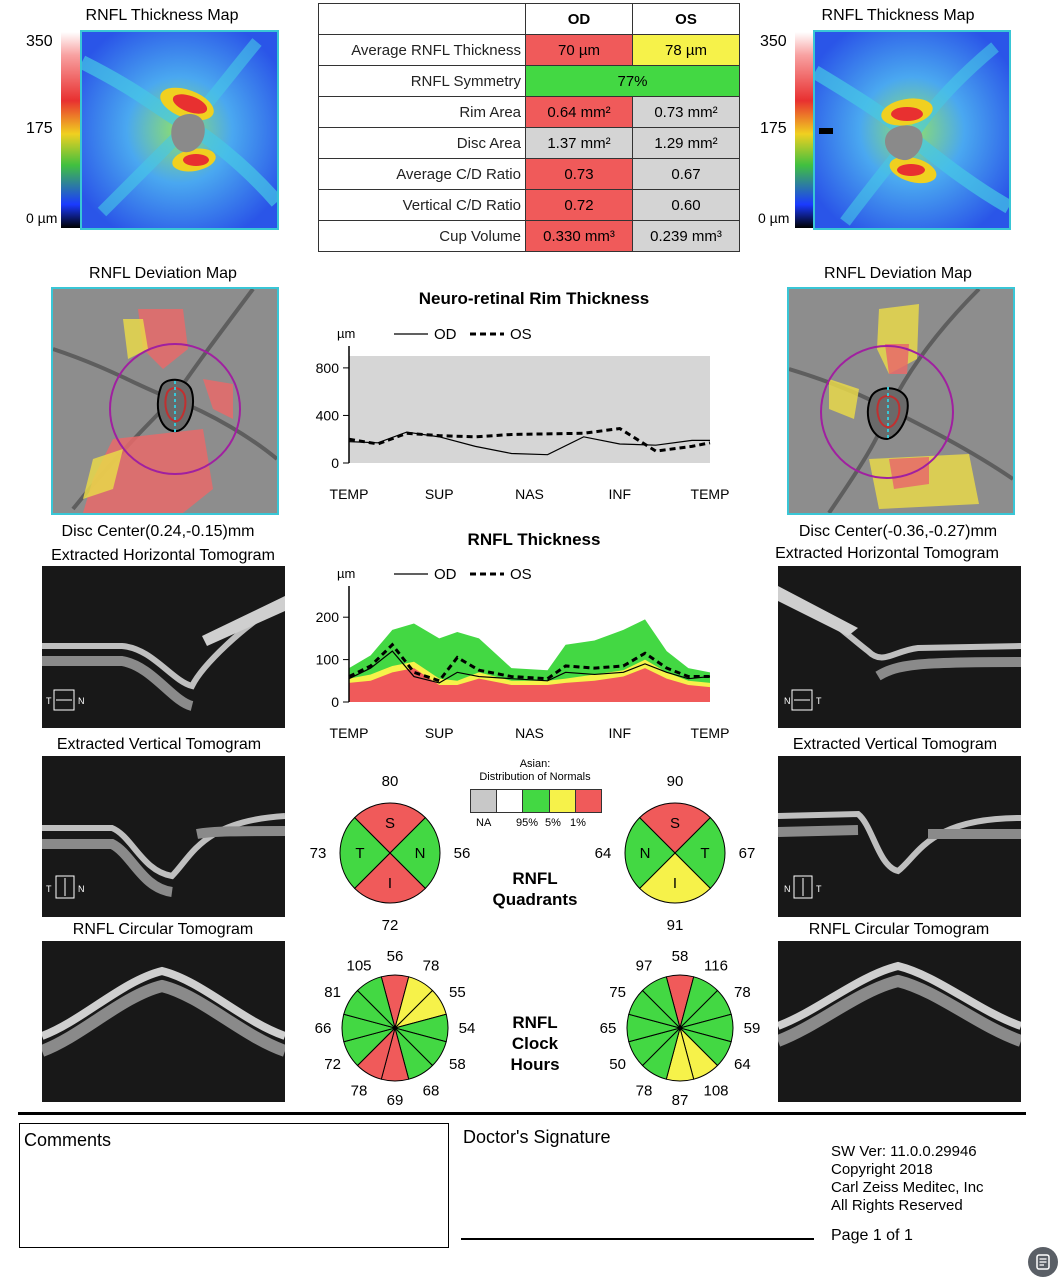 The height and width of the screenshot is (1282, 1062). What do you see at coordinates (165, 401) in the screenshot?
I see `od-deviation-map` at bounding box center [165, 401].